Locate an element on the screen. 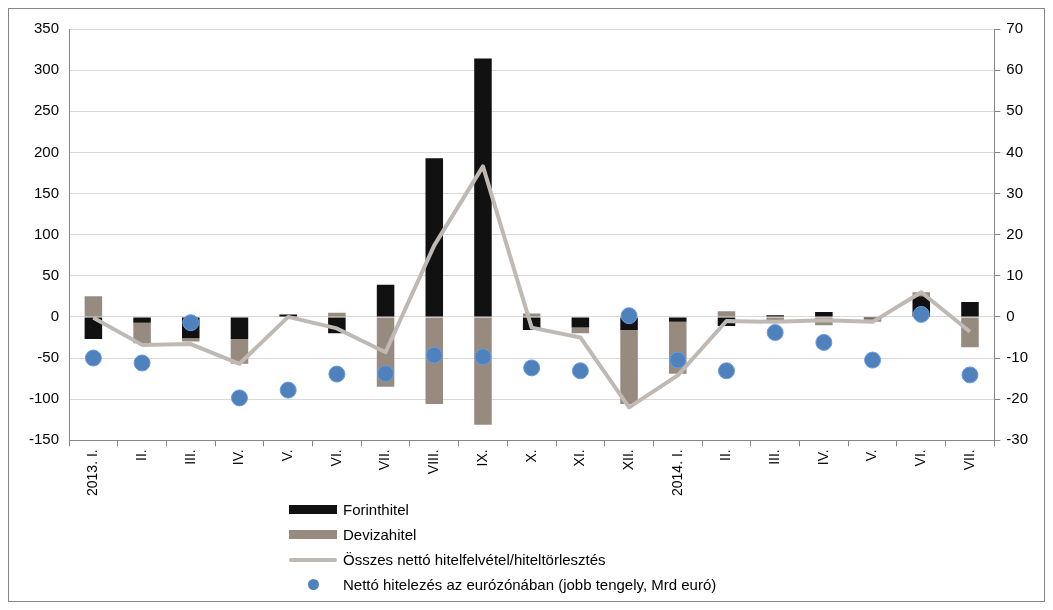 The image size is (1053, 610). y2-tick-label: 10 is located at coordinates (1015, 274).